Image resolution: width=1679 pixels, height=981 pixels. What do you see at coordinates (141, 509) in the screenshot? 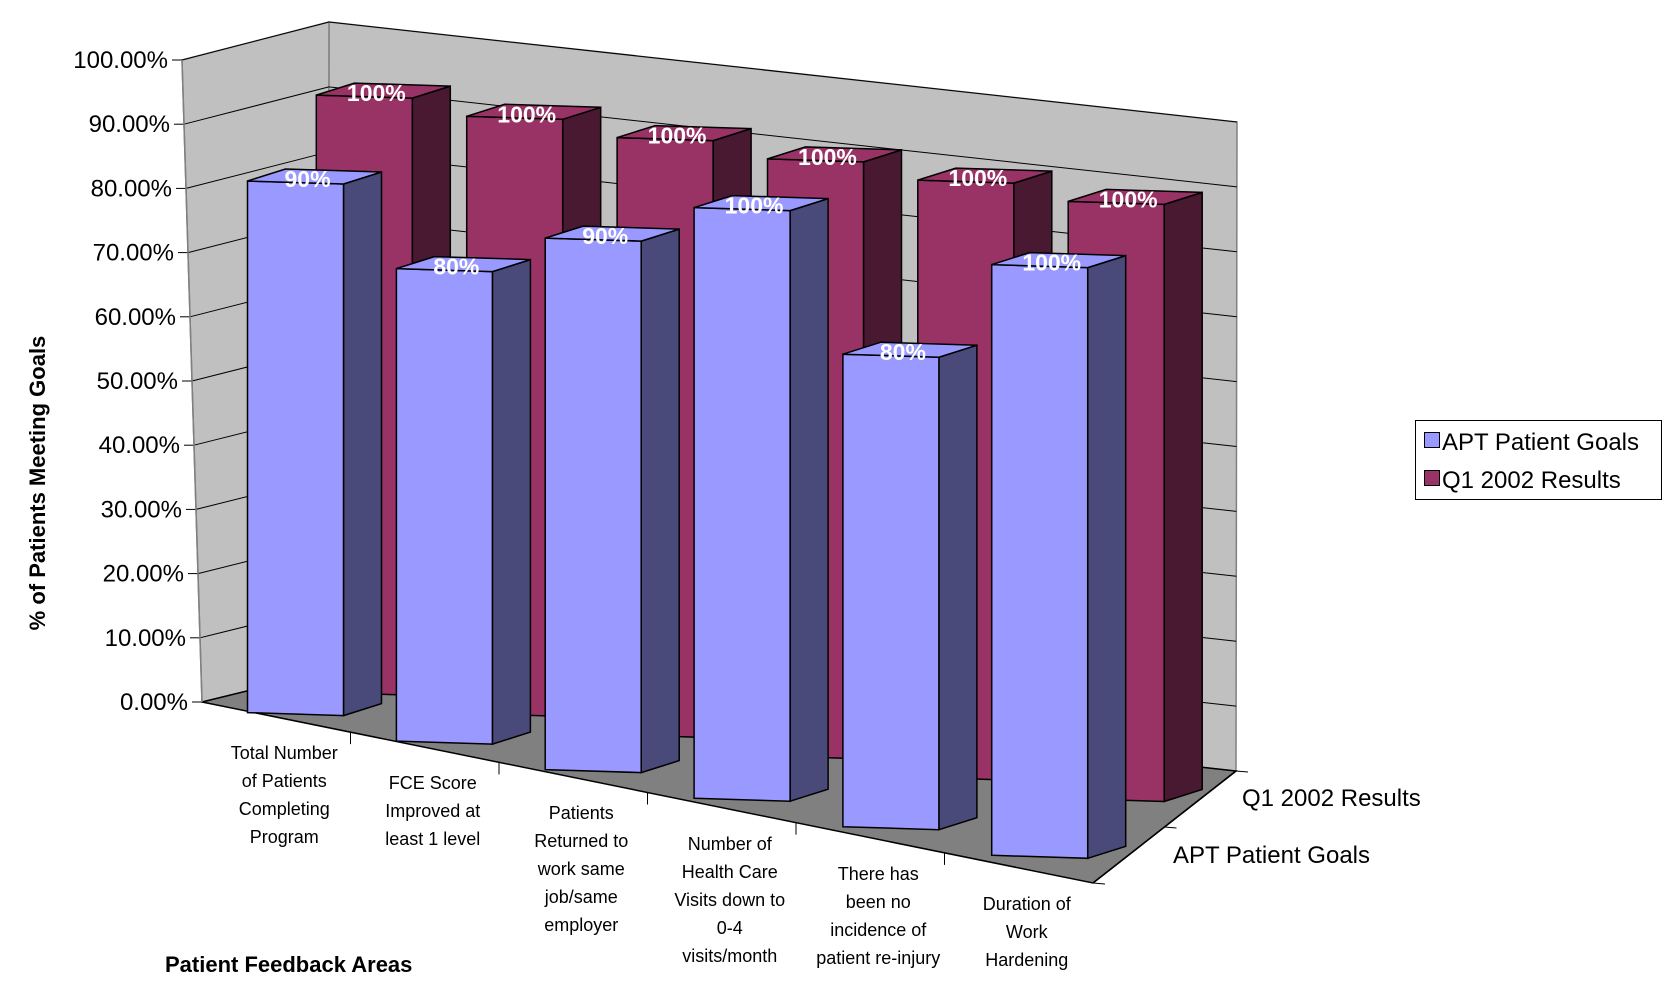
I see `y-tick-label: 30.00%` at bounding box center [141, 509].